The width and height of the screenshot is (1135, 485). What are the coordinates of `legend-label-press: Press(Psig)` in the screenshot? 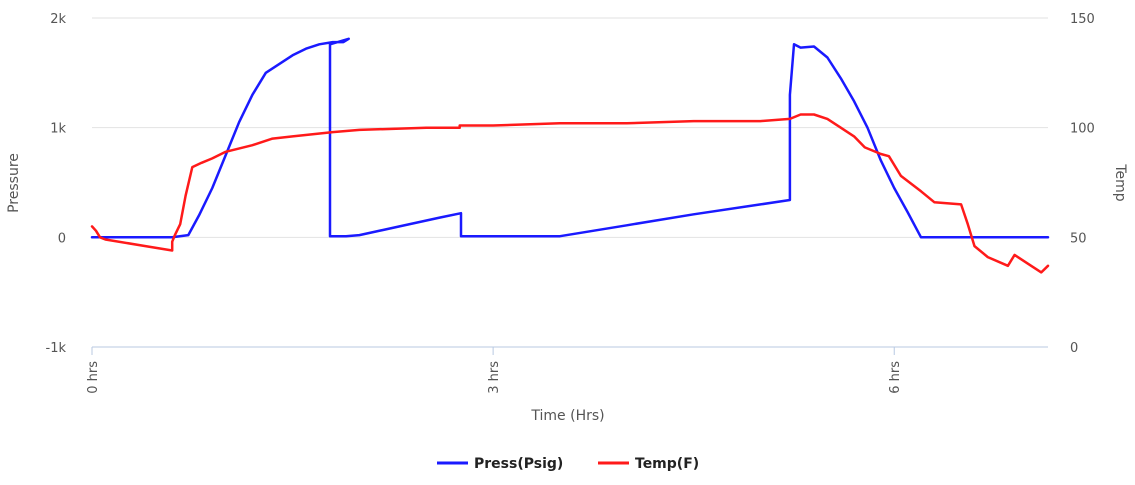 It's located at (518, 464).